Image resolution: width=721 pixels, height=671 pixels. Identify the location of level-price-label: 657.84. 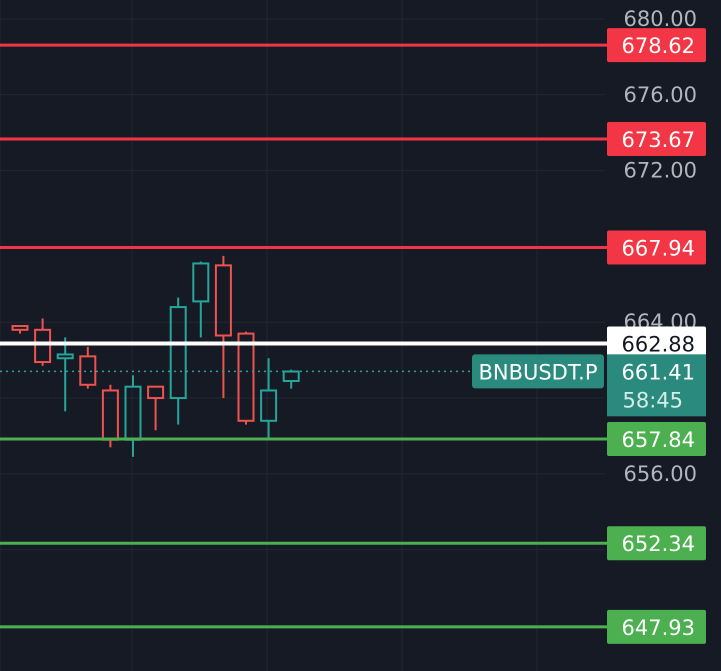
(658, 440).